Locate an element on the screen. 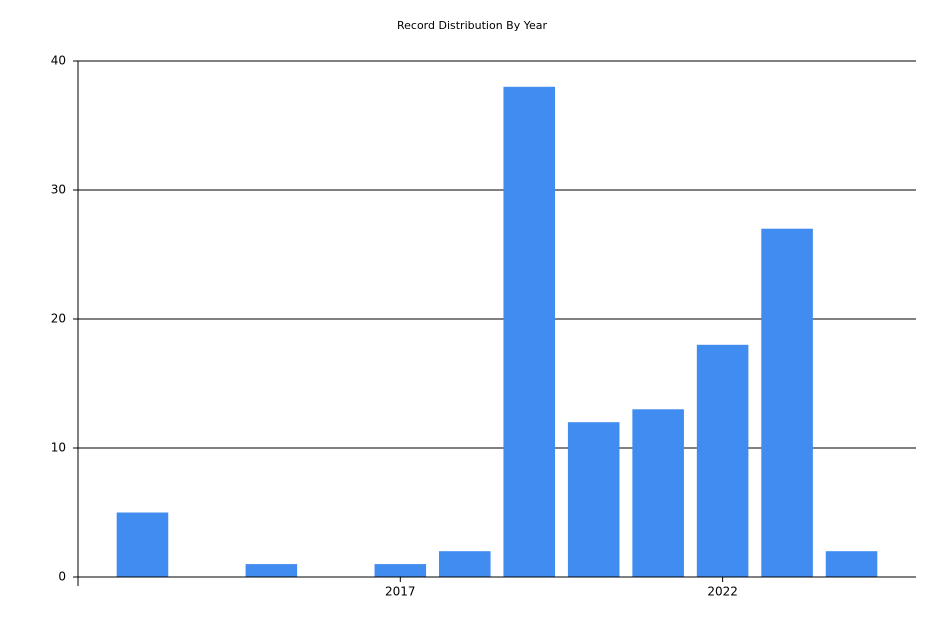  y-tick-label: 0 is located at coordinates (62, 577).